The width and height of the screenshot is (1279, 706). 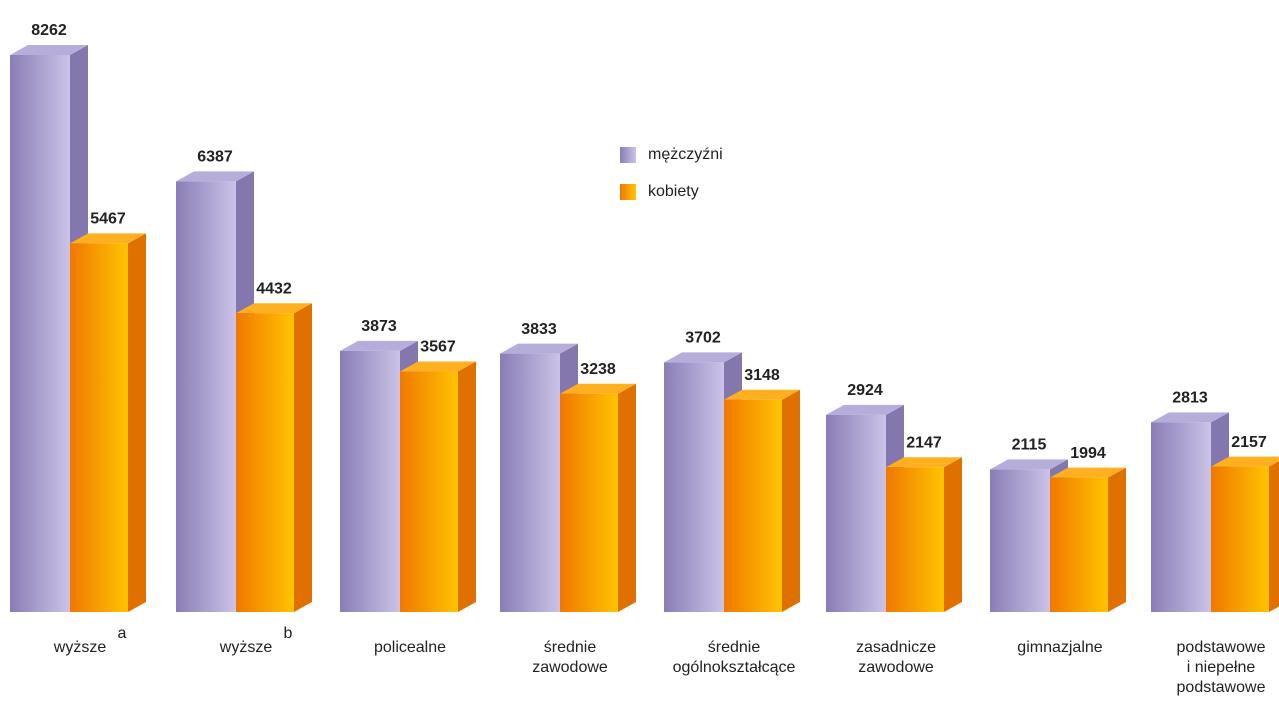 What do you see at coordinates (274, 288) in the screenshot?
I see `data-label: 4432` at bounding box center [274, 288].